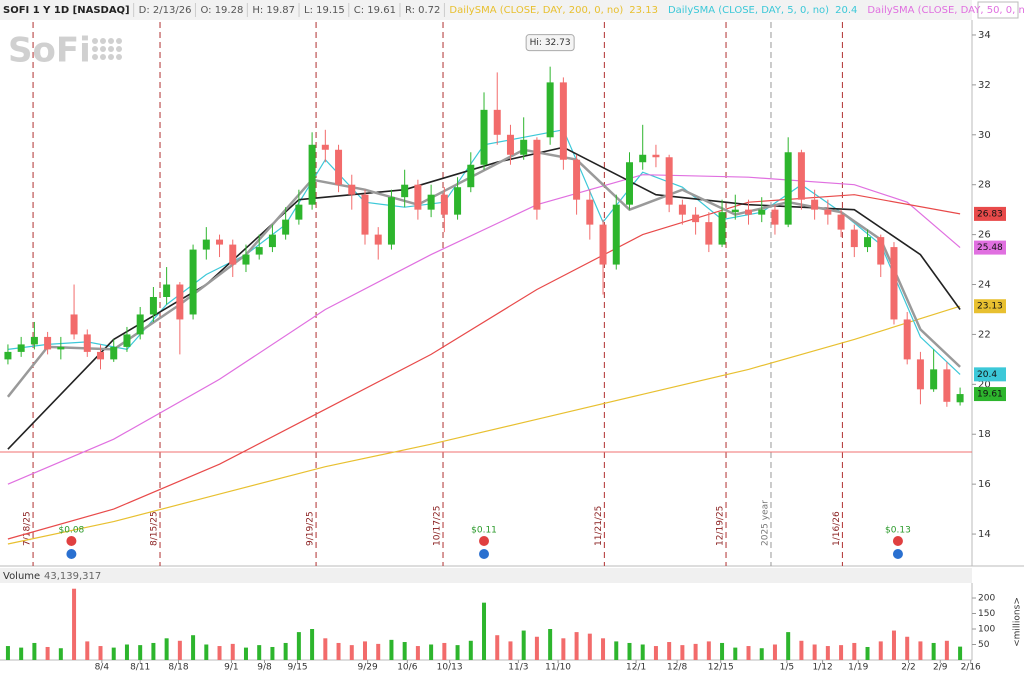  Describe the element at coordinates (1018, 622) in the screenshot. I see `y-axis-label: <millions>` at that location.